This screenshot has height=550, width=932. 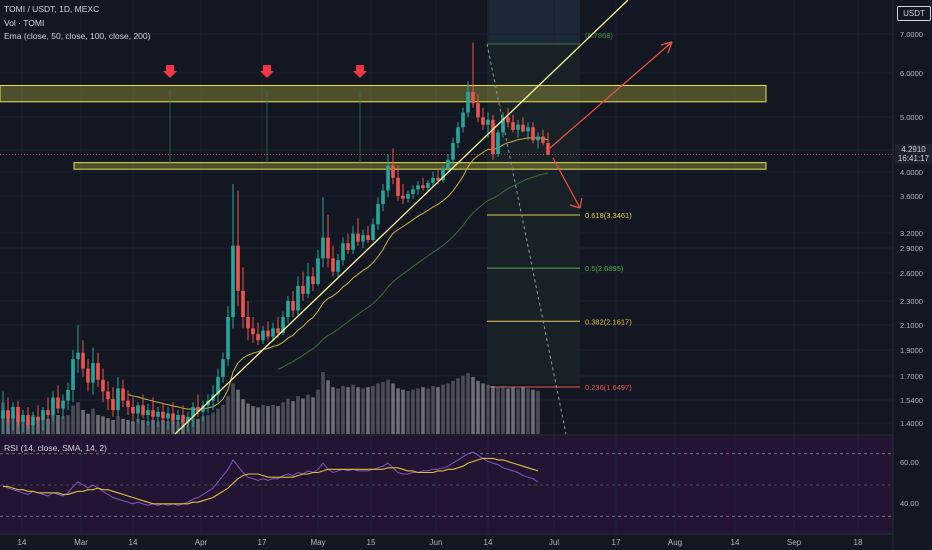 I want to click on price-tick-label: 2.6000, so click(x=911, y=273).